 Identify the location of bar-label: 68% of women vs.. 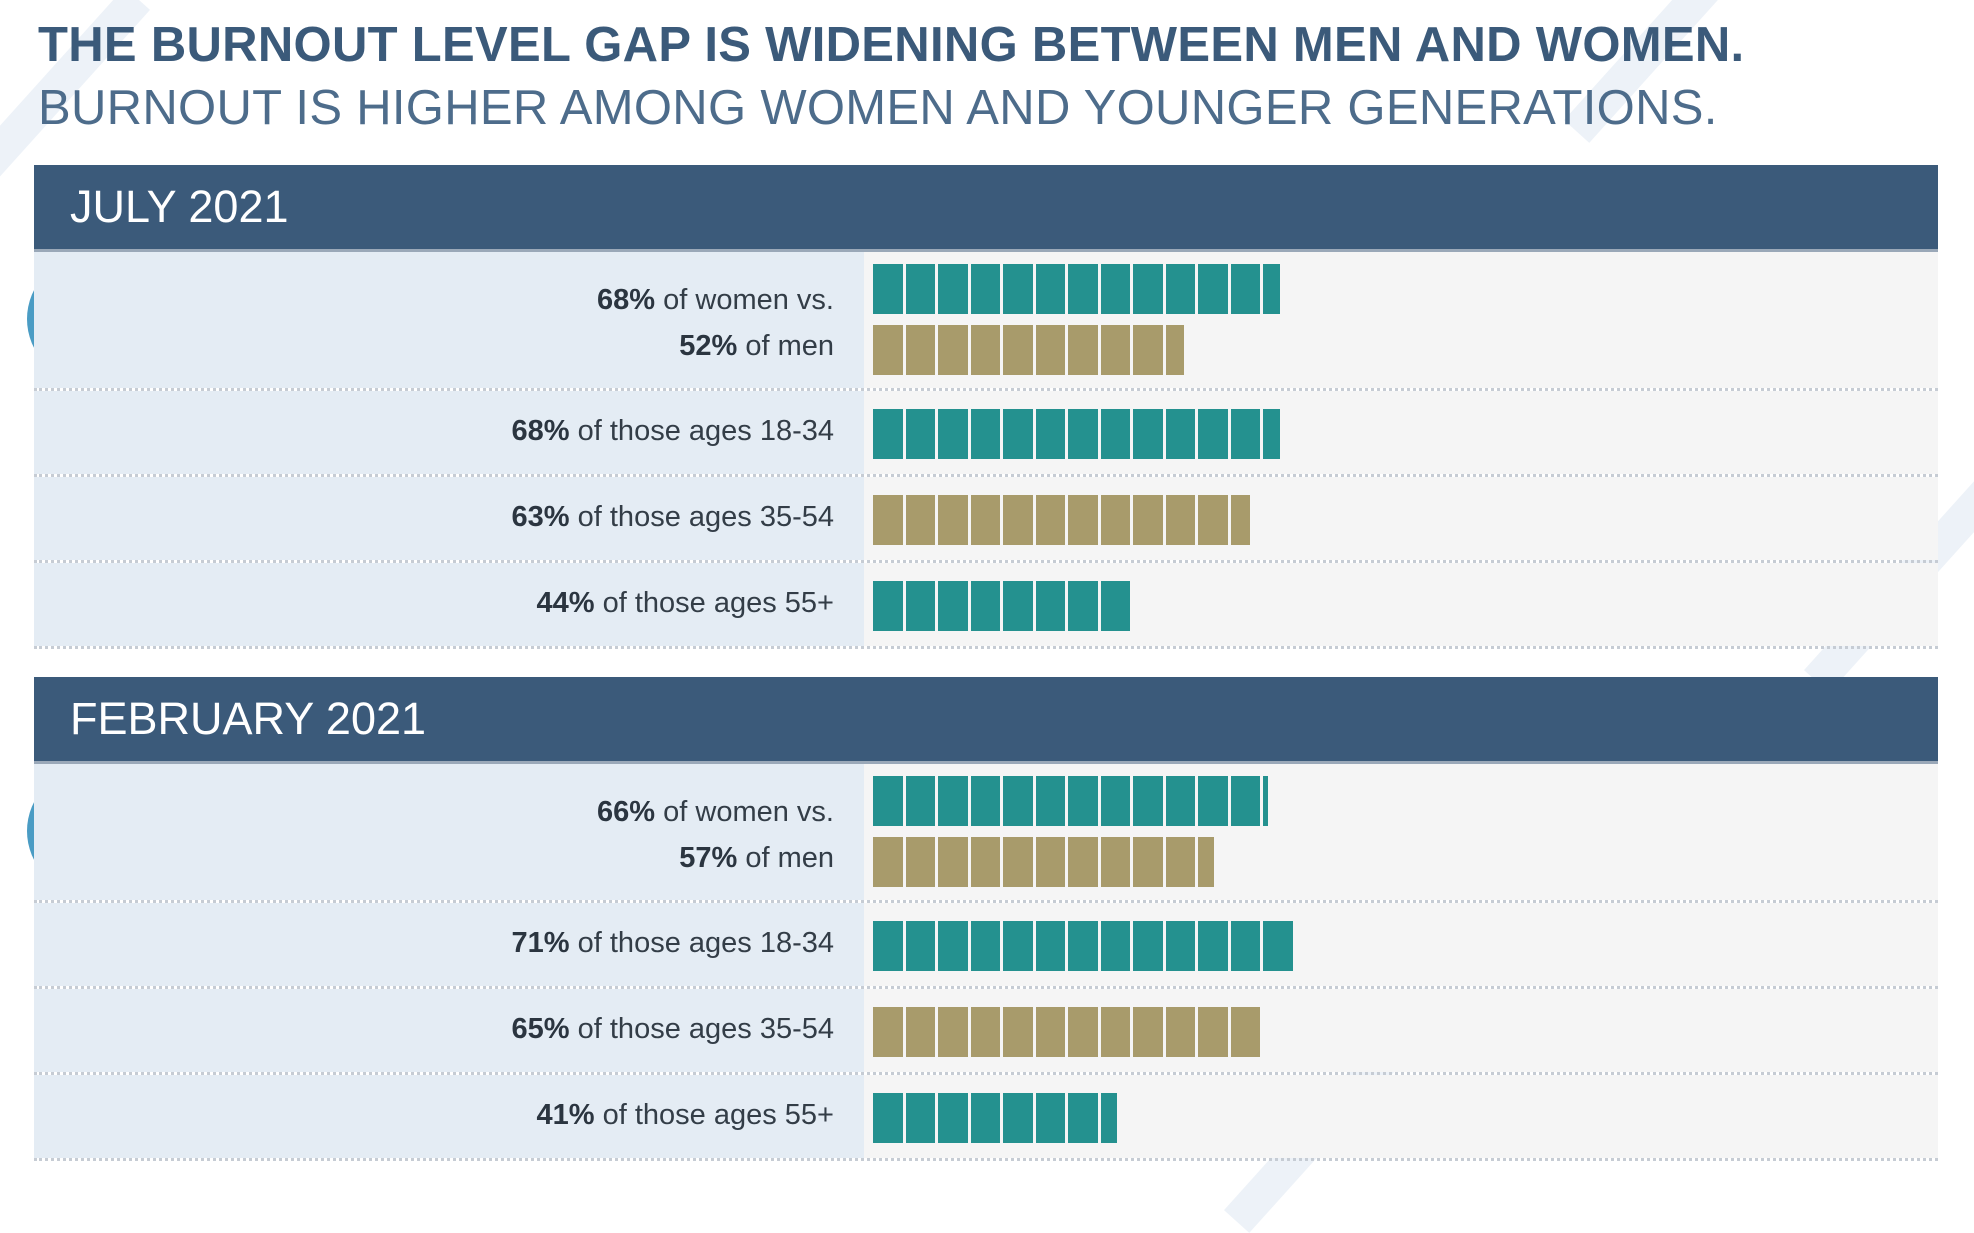
(715, 300).